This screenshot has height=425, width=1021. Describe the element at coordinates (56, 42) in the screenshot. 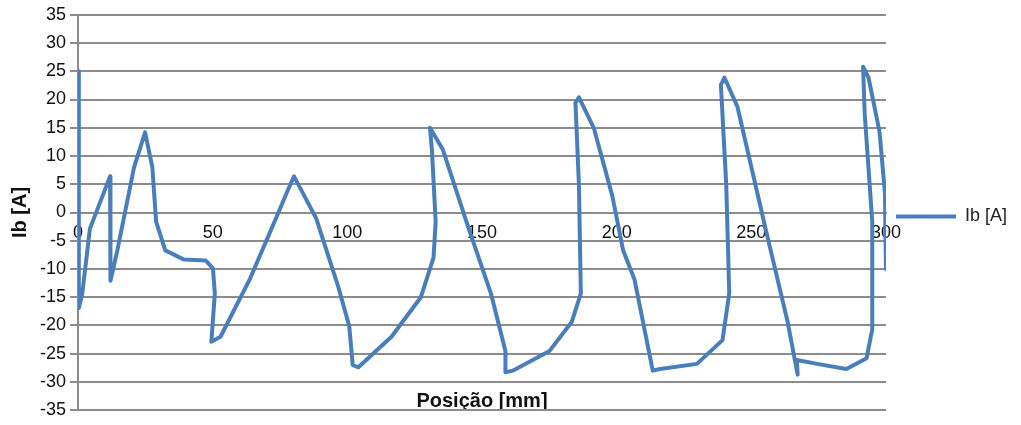

I see `y-tick-label: 30` at that location.